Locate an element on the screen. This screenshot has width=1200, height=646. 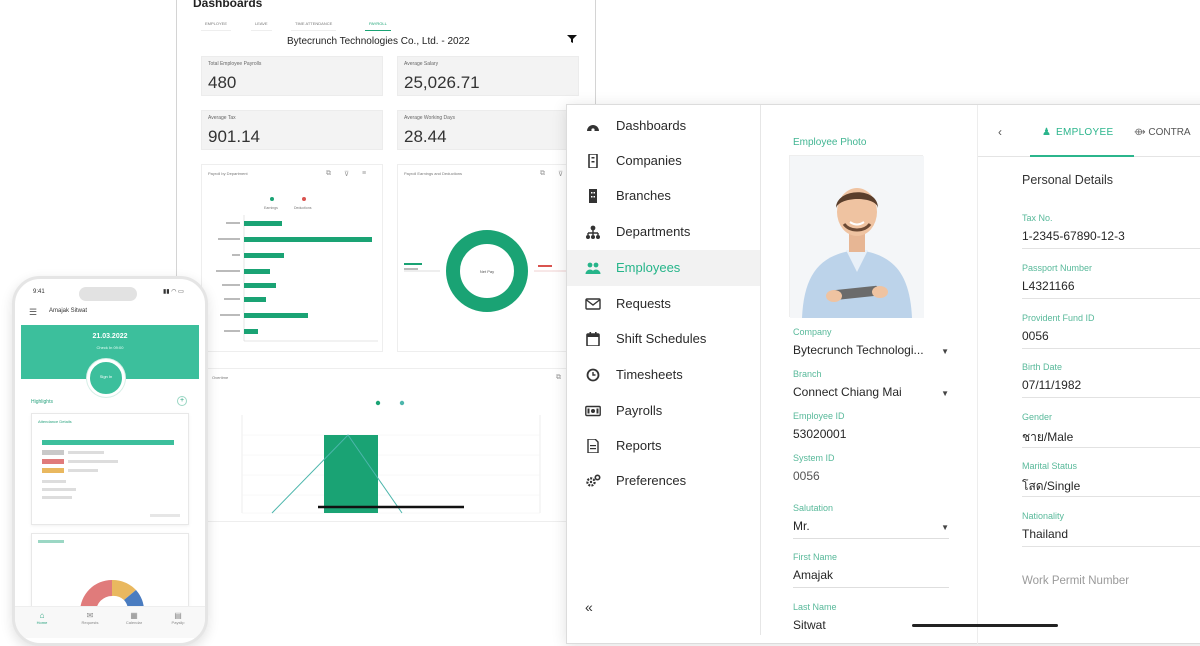
overtime-chart is located at coordinates (391, 457).